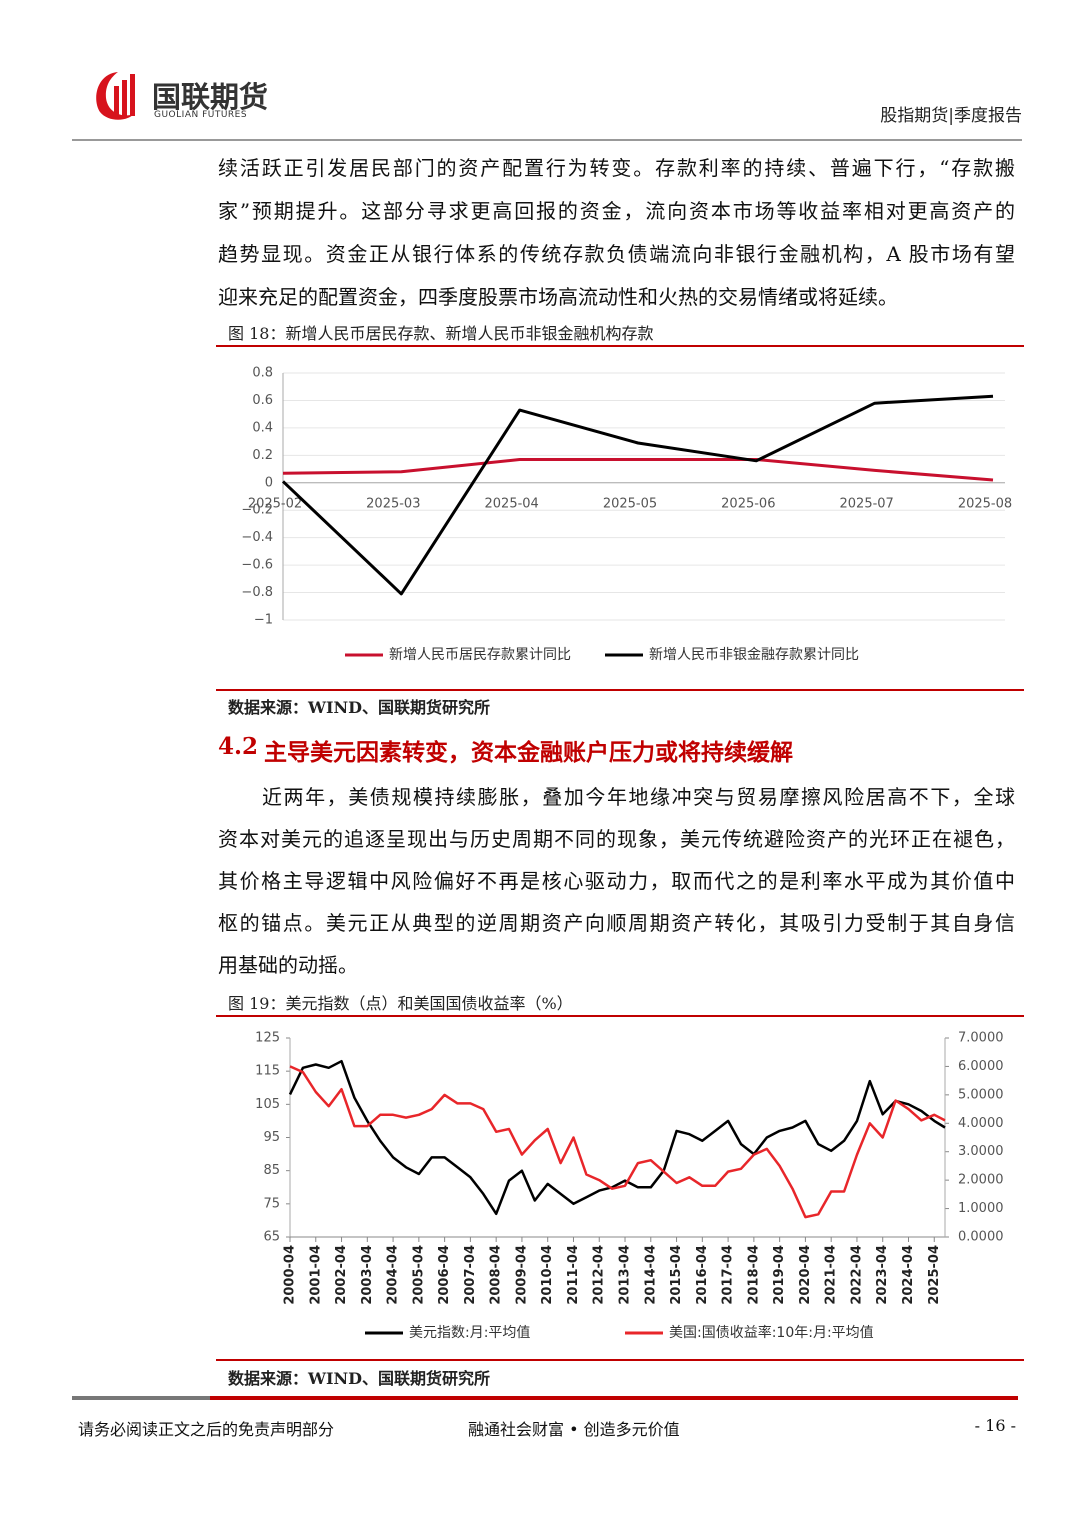 The image size is (1080, 1527). What do you see at coordinates (262, 400) in the screenshot?
I see `y-tick-label: 0.6` at bounding box center [262, 400].